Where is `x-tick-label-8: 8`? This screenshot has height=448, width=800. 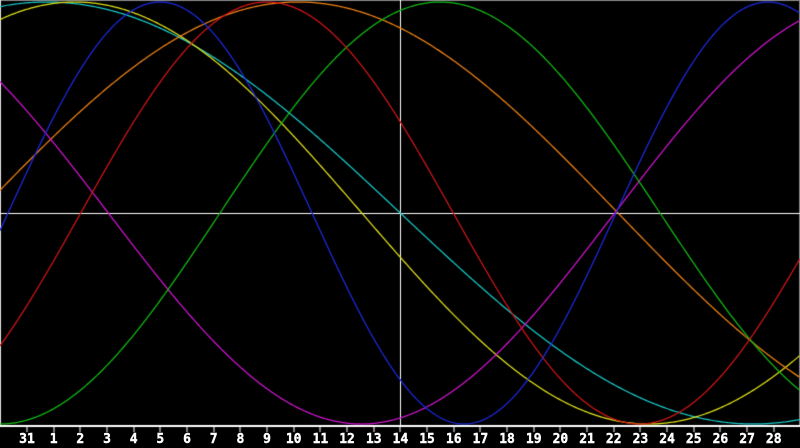 x-tick-label-8: 8 is located at coordinates (240, 439).